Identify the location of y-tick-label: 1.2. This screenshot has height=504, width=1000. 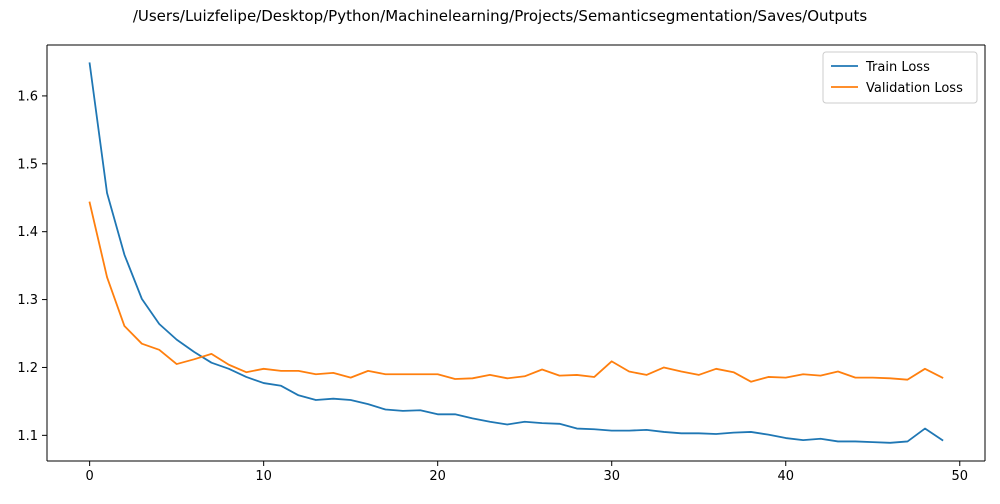
(27, 368).